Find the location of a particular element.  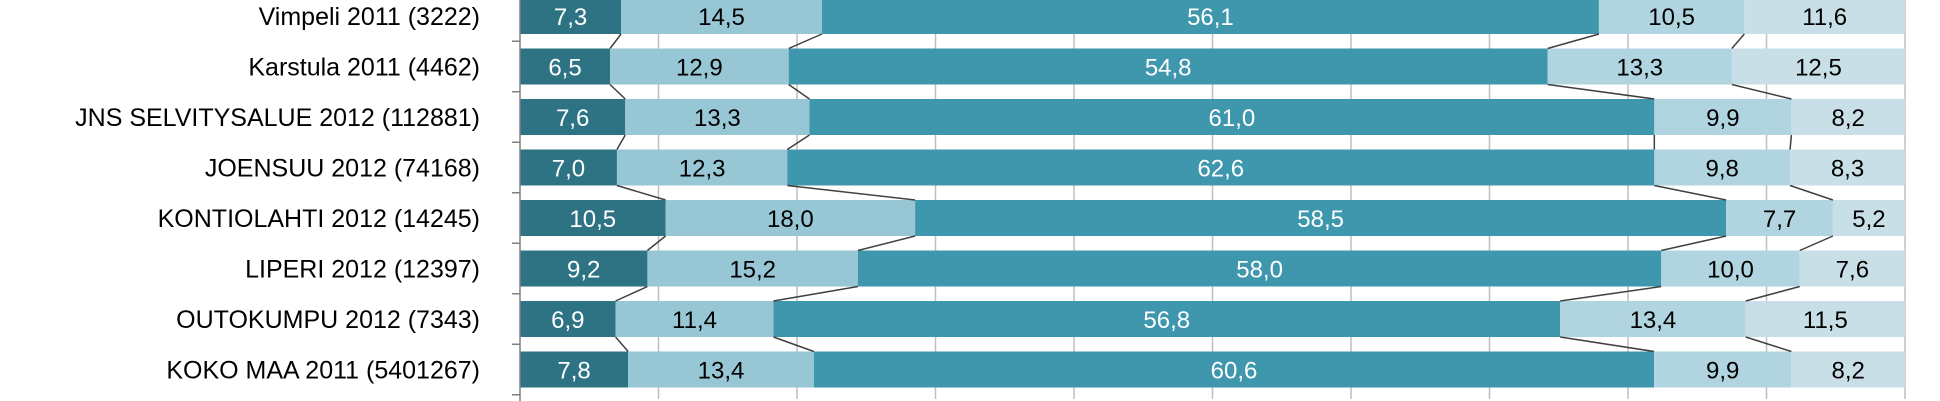

data-label: 12,3 is located at coordinates (702, 169).